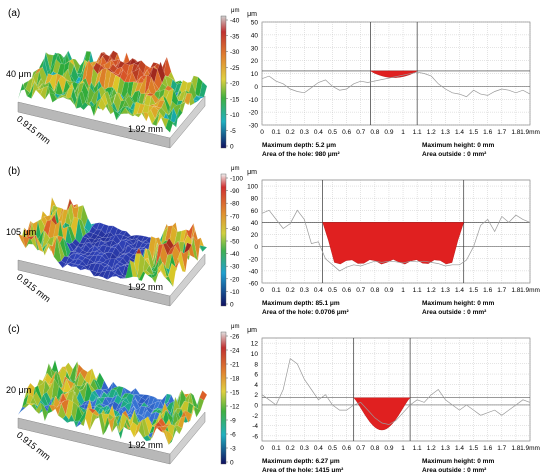 The width and height of the screenshot is (550, 472). What do you see at coordinates (346, 448) in the screenshot?
I see `x-tick-label: 0.6` at bounding box center [346, 448].